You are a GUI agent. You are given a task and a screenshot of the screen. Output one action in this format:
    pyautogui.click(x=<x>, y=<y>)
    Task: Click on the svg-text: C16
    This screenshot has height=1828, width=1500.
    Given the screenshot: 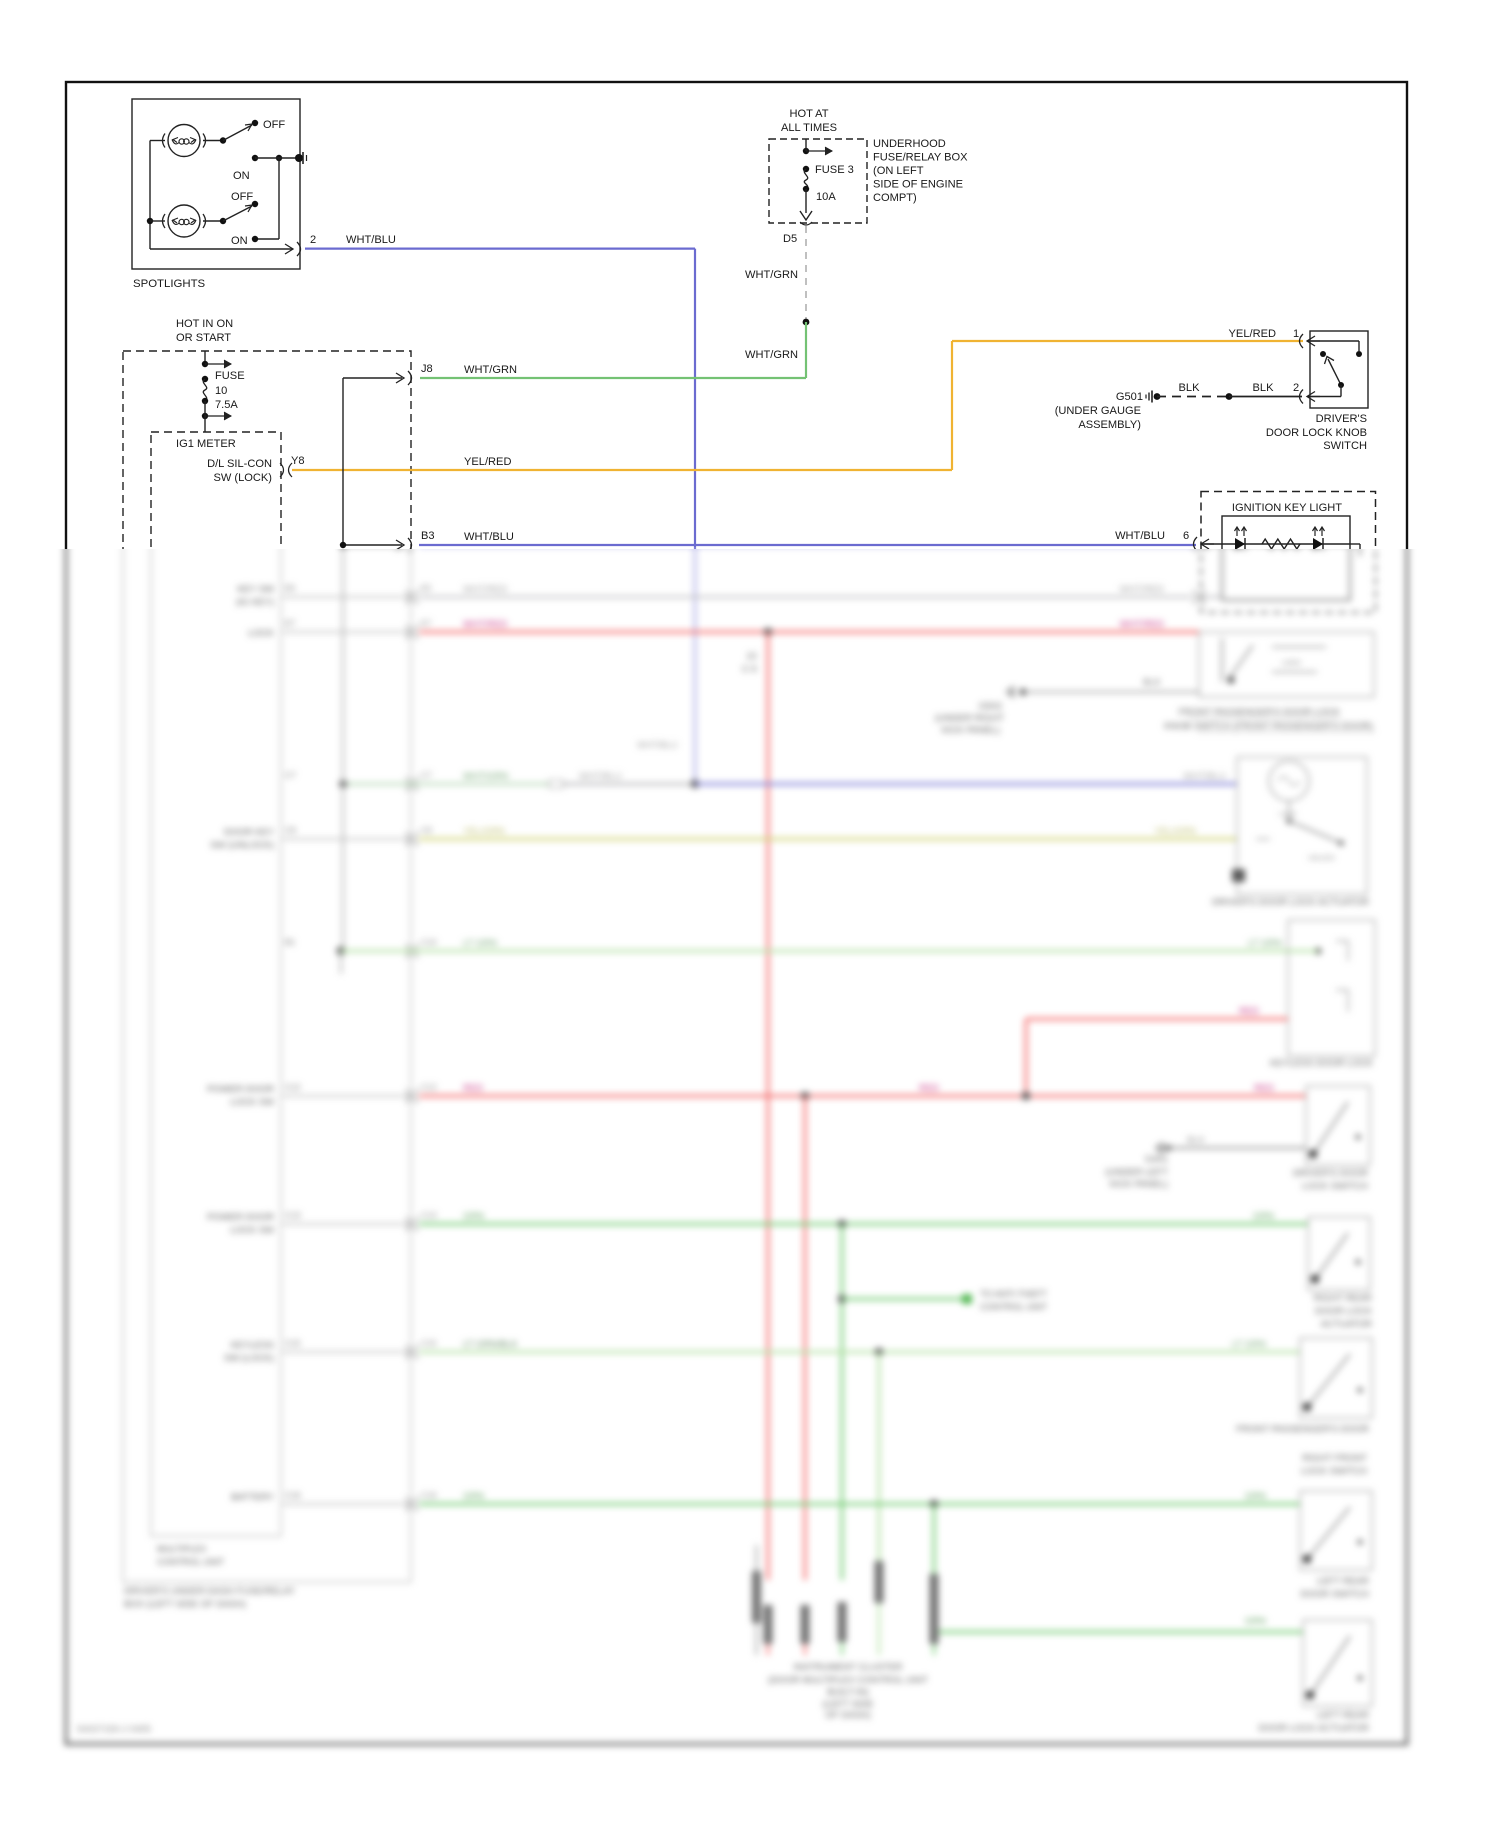 What is the action you would take?
    pyautogui.click(x=429, y=1495)
    